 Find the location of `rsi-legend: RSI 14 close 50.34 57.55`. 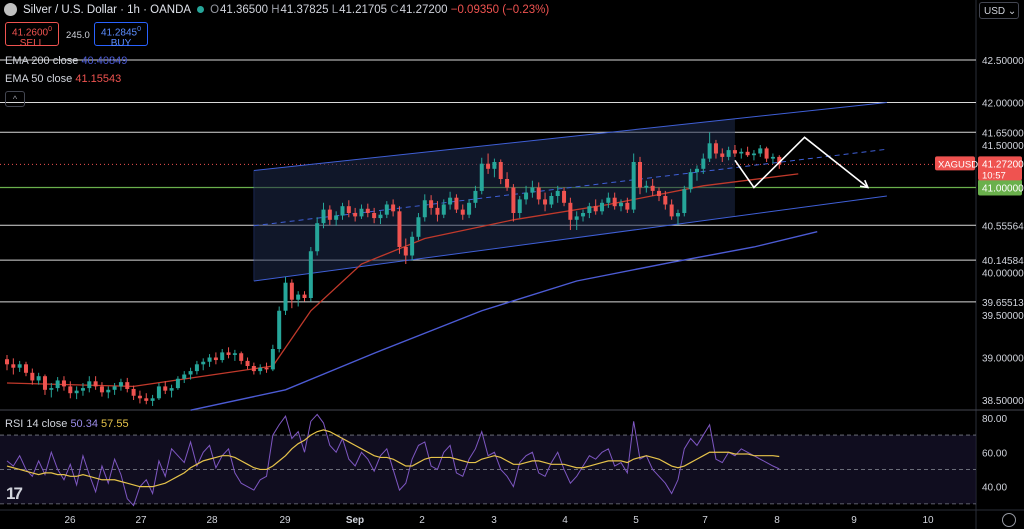

rsi-legend: RSI 14 close 50.34 57.55 is located at coordinates (67, 424).